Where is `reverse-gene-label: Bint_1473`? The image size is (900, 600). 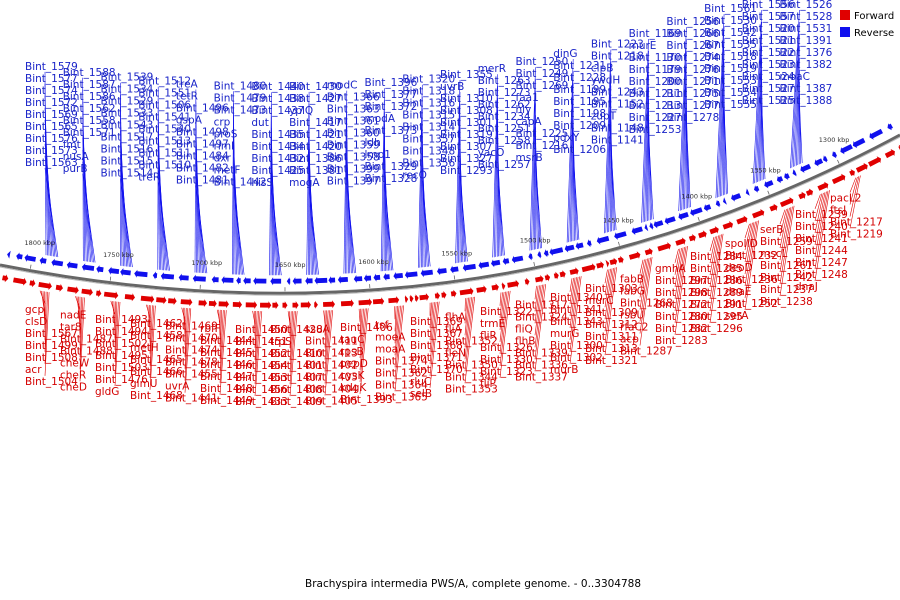
reverse-gene-label: Bint_1473 is located at coordinates (240, 110).